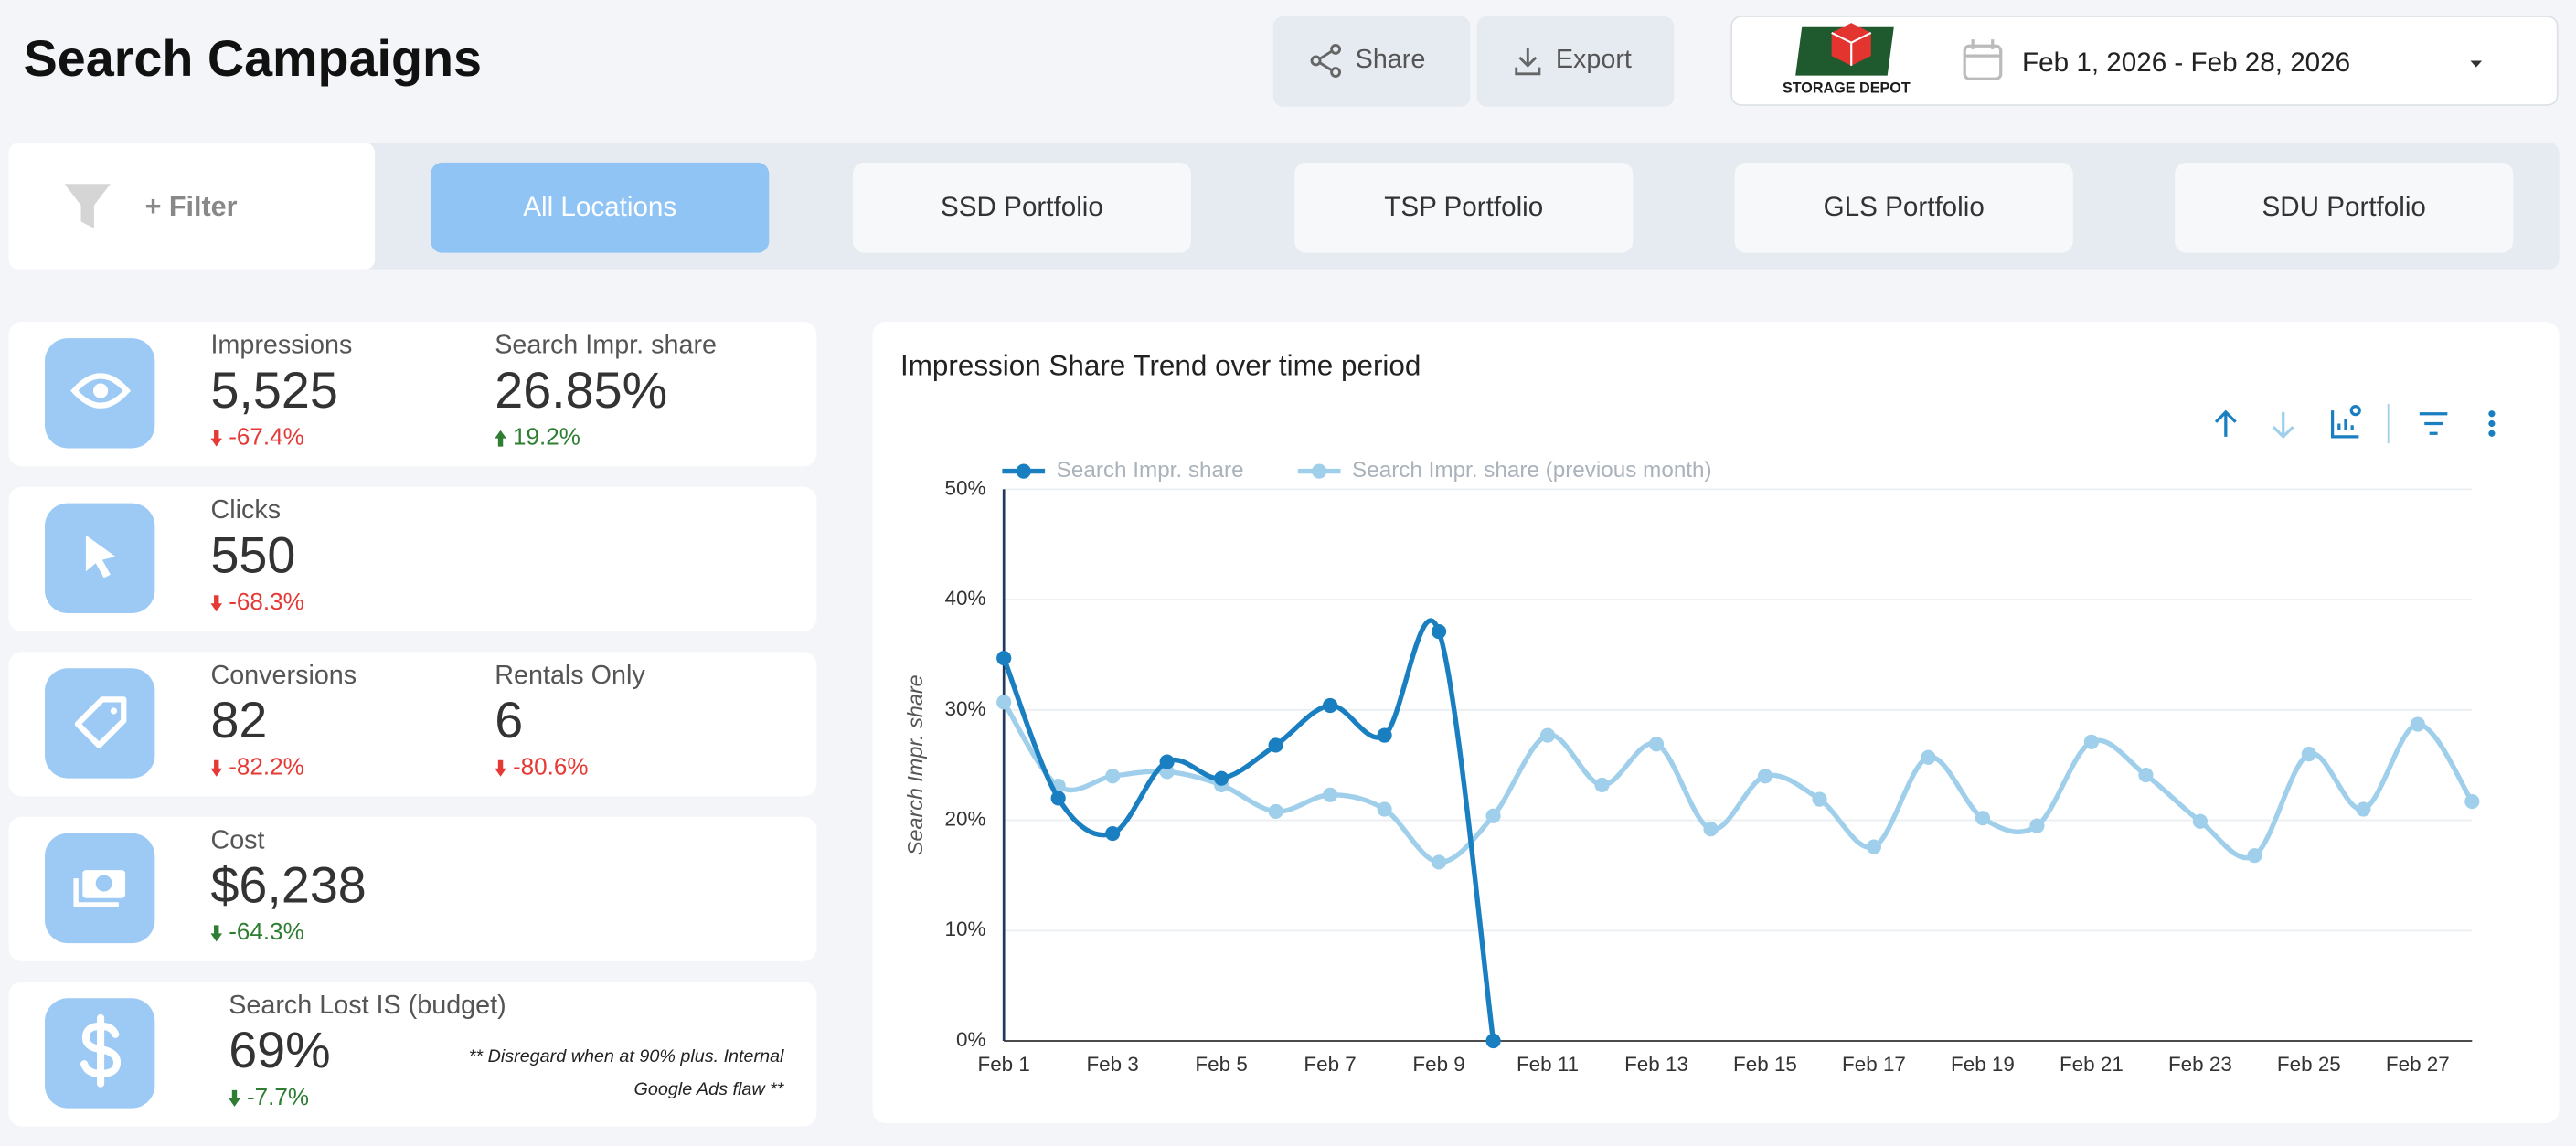  What do you see at coordinates (266, 766) in the screenshot?
I see `kpi-change: -82.2%` at bounding box center [266, 766].